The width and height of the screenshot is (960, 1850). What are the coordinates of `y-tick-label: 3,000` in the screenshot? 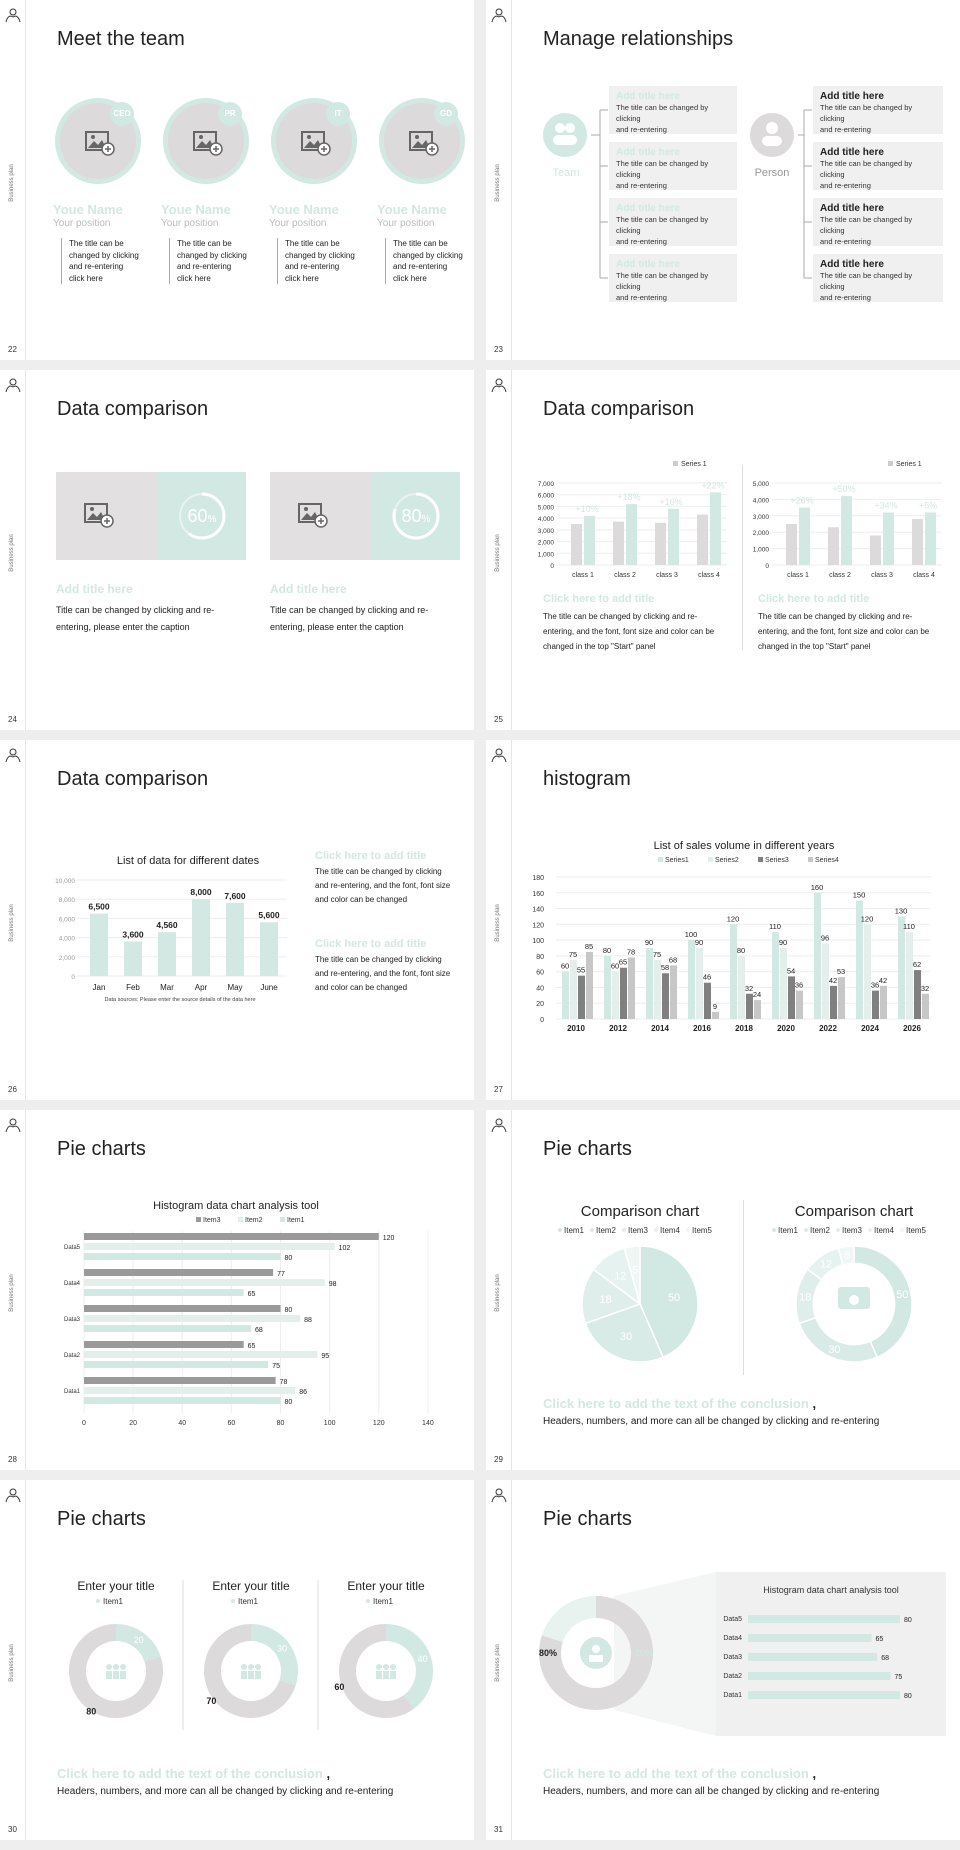 It's located at (761, 517).